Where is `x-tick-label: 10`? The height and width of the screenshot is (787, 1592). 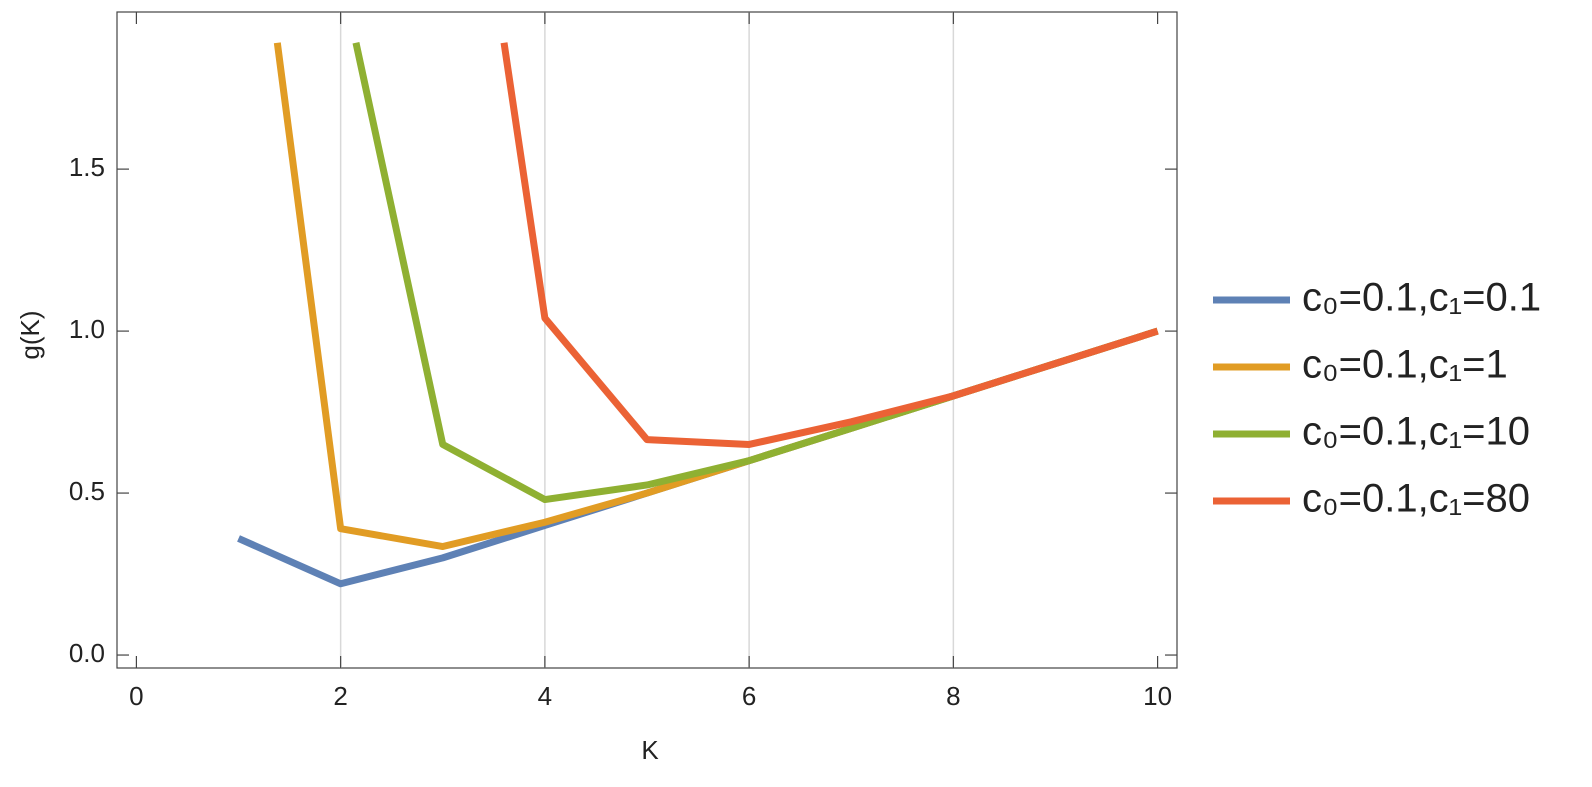
x-tick-label: 10 is located at coordinates (1157, 696).